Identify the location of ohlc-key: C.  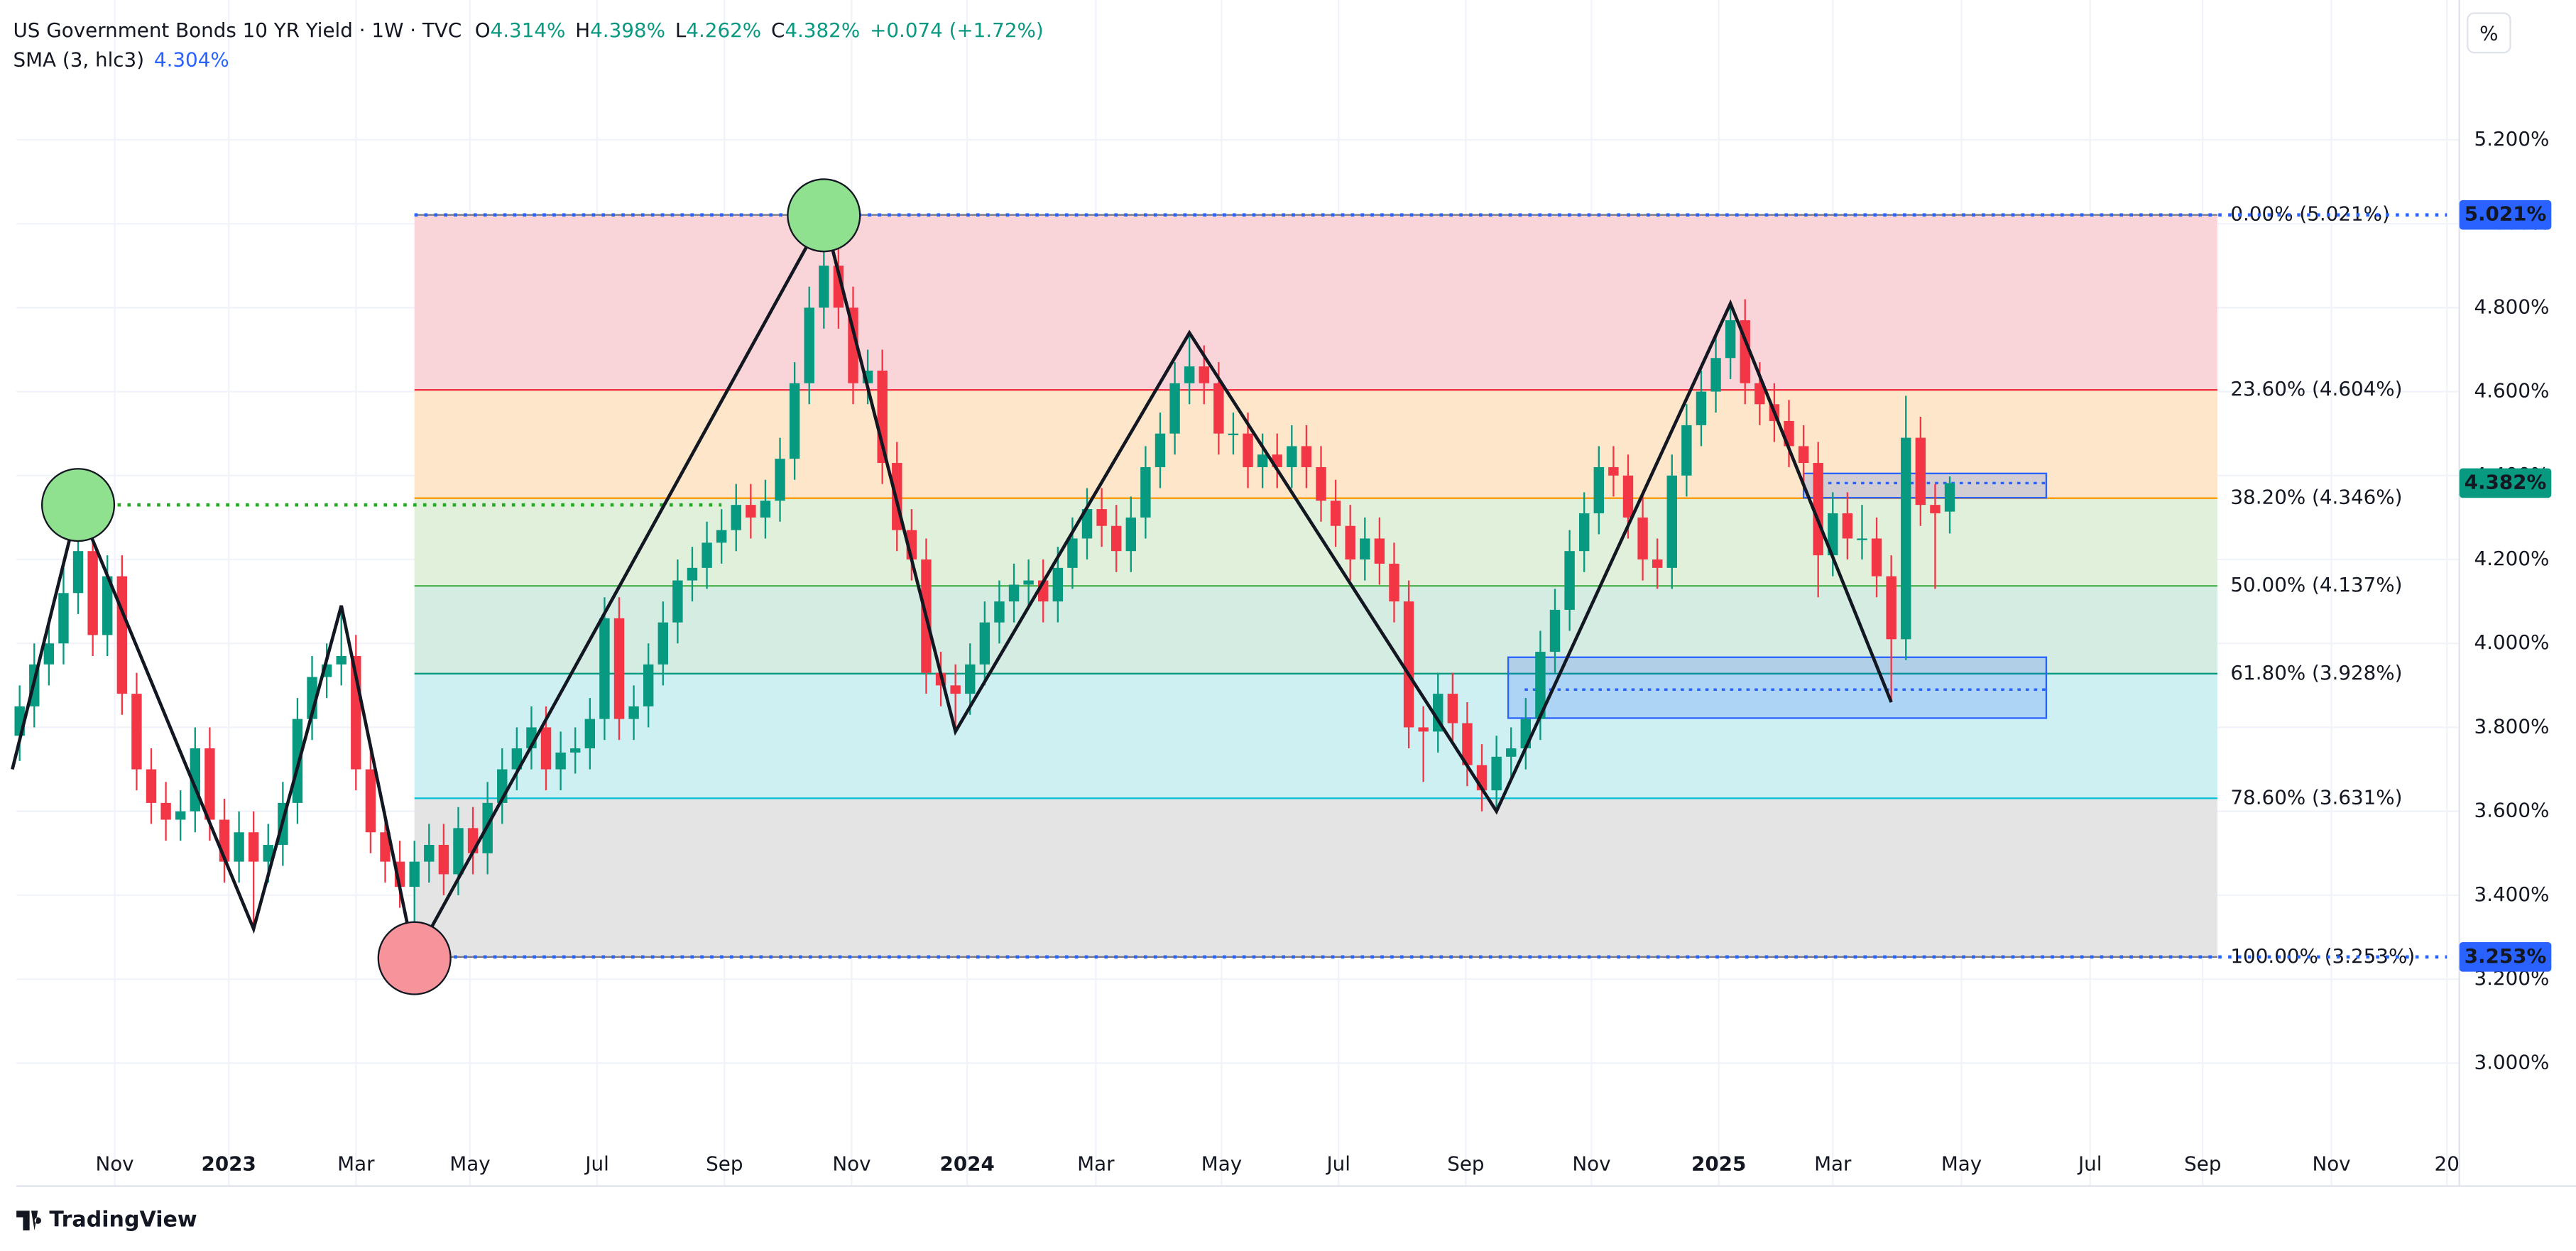
(778, 30).